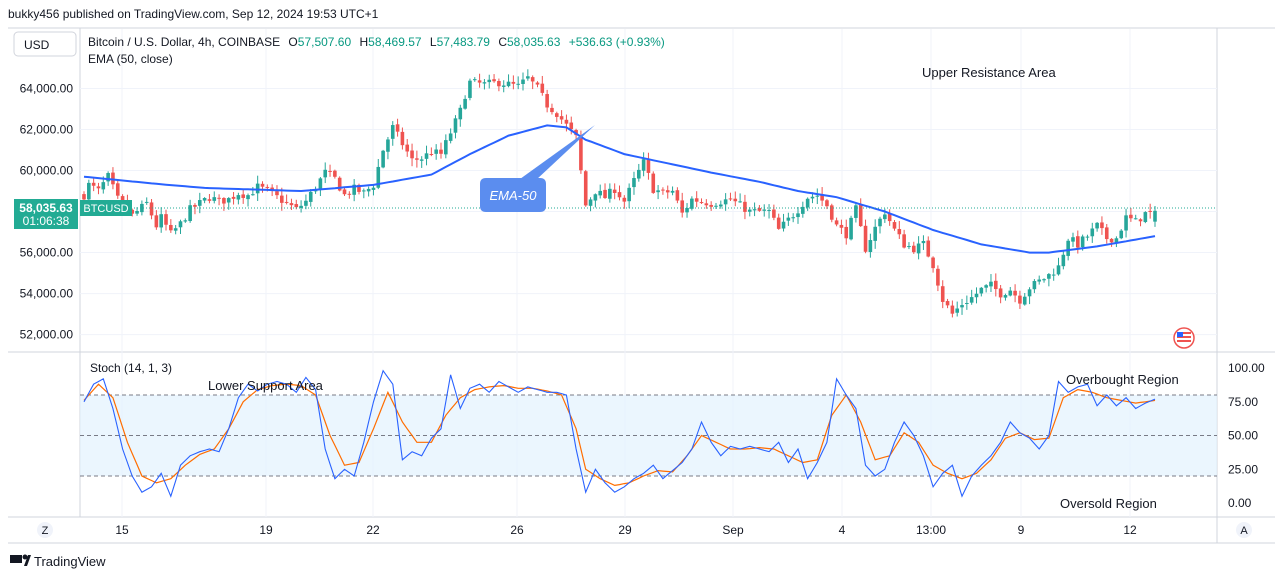 This screenshot has width=1281, height=579. What do you see at coordinates (514, 195) in the screenshot?
I see `ema50-callout-text: EMA-50` at bounding box center [514, 195].